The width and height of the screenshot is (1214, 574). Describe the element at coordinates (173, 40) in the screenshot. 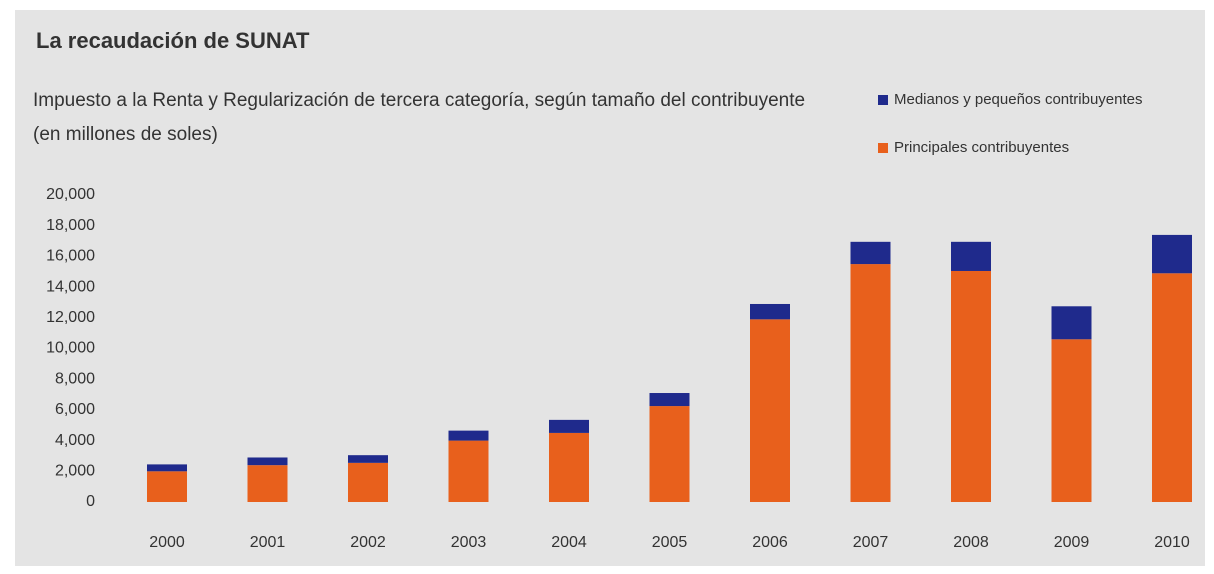

I see `chart-title: La recaudación de SUNAT` at that location.